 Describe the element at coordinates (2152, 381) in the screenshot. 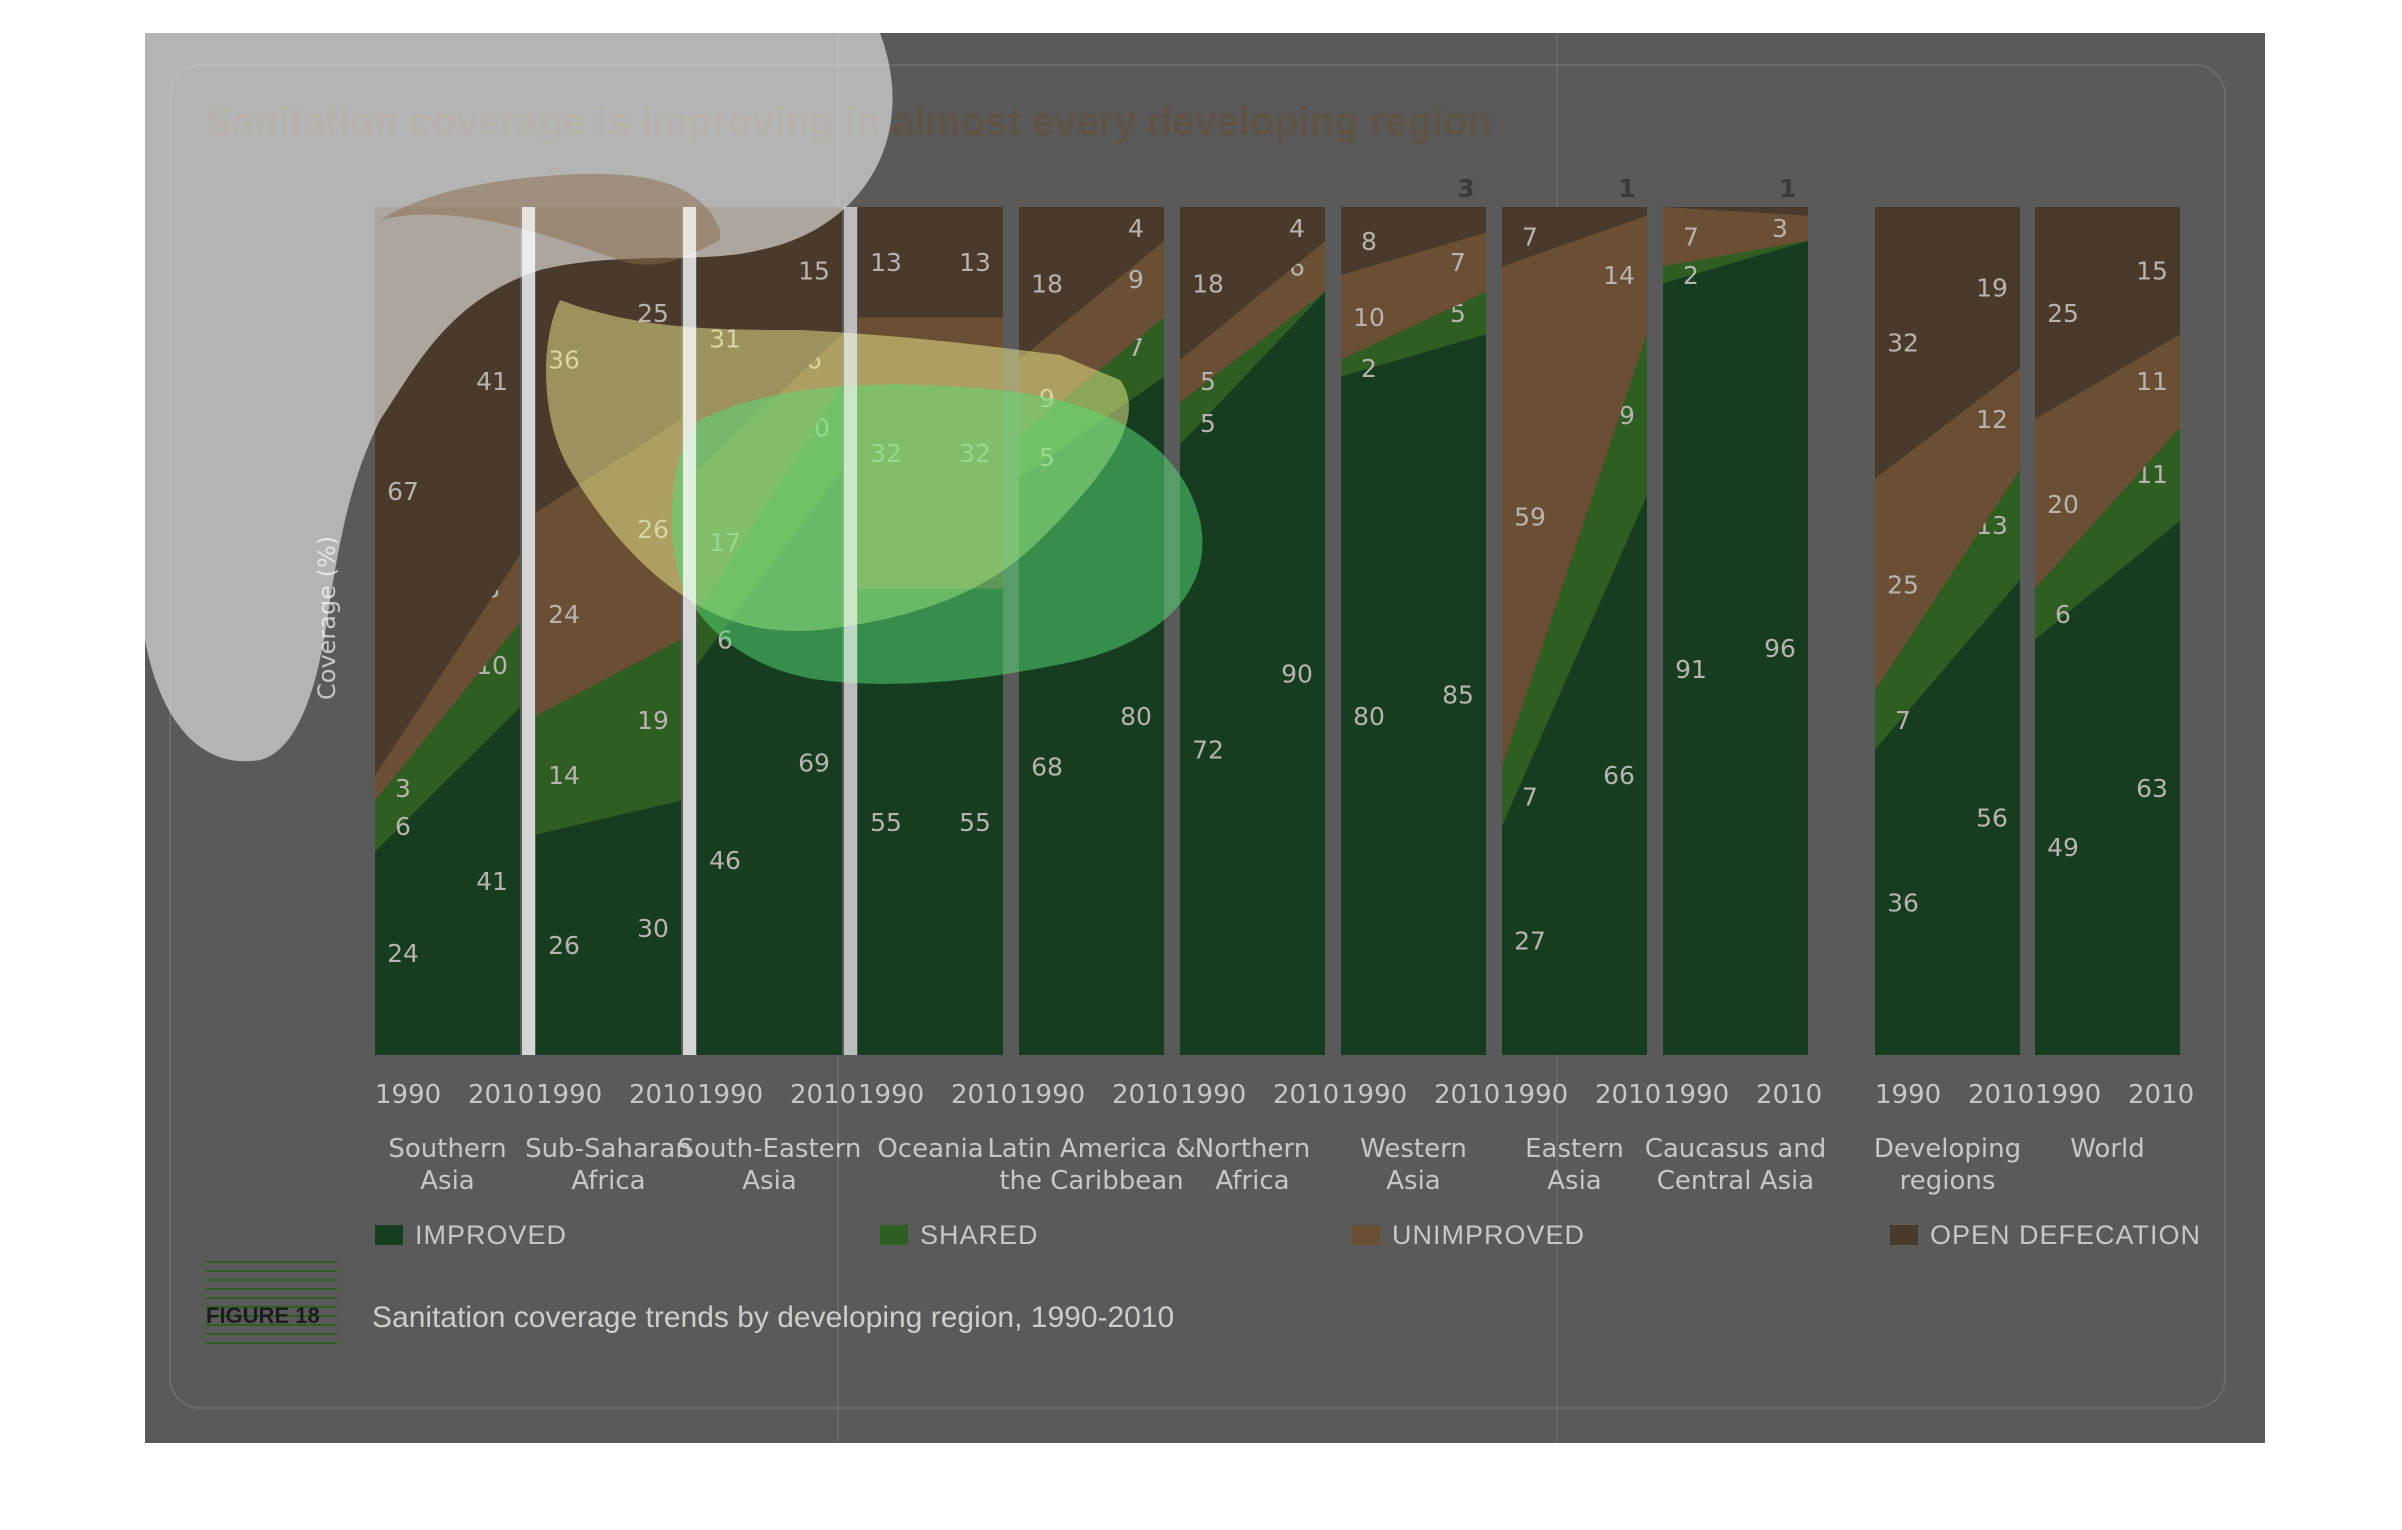

I see `value-label-unimproved-2010: 11` at that location.